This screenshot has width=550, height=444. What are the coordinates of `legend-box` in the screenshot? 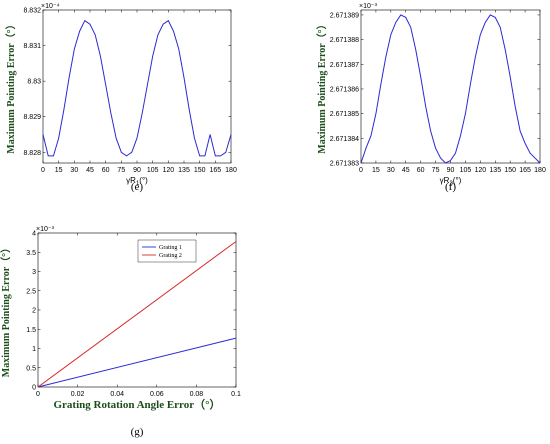 It's located at (167, 251).